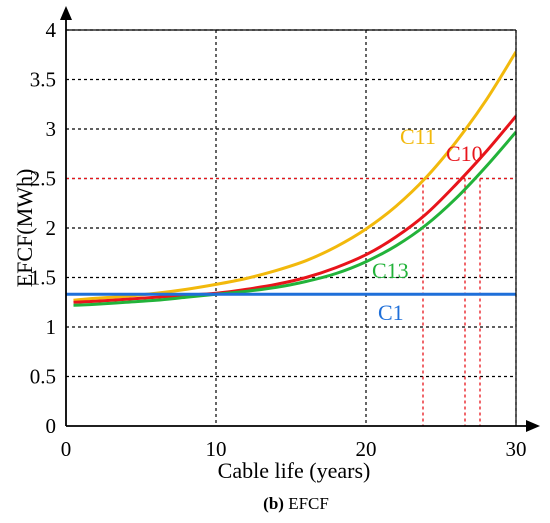  Describe the element at coordinates (418, 136) in the screenshot. I see `series-label-c11: C11` at that location.